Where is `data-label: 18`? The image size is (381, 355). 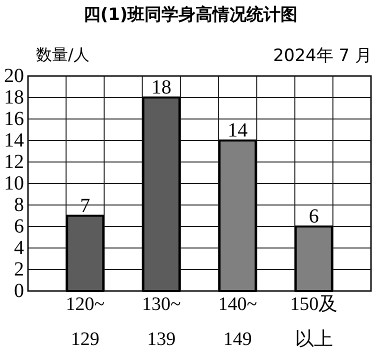 data-label: 18 is located at coordinates (161, 87).